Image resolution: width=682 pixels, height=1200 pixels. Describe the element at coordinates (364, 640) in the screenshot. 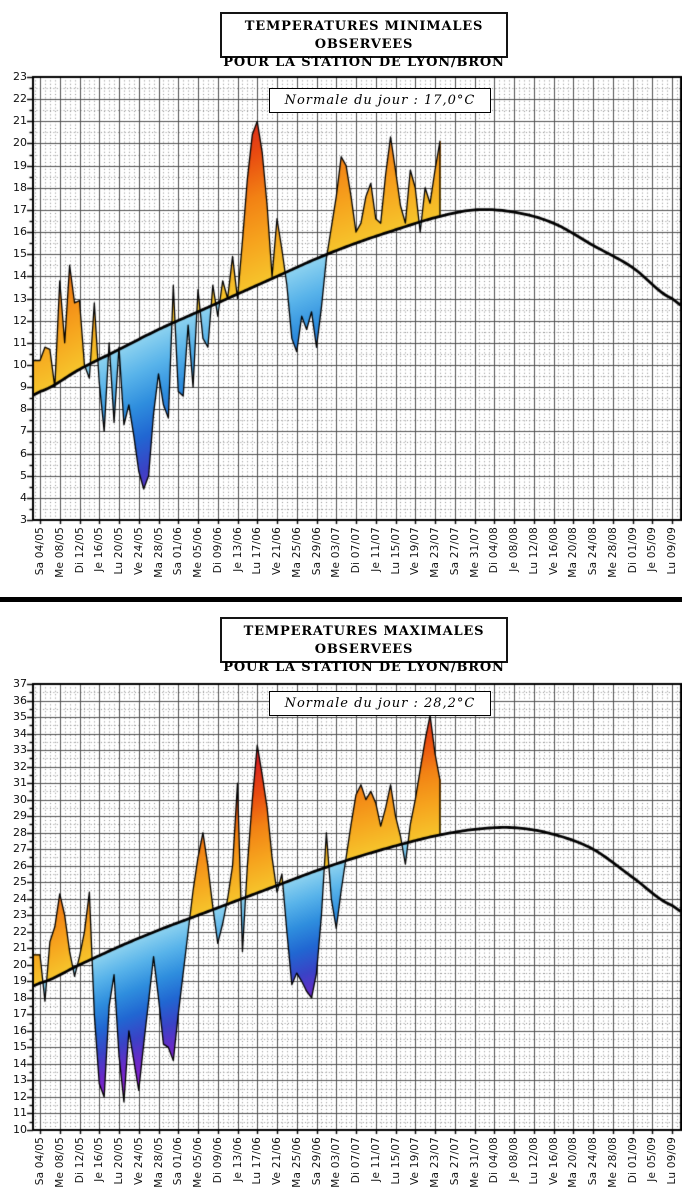

I see `max-chart-title: TEMPERATURES MAXIMALES OBSERVEES` at that location.